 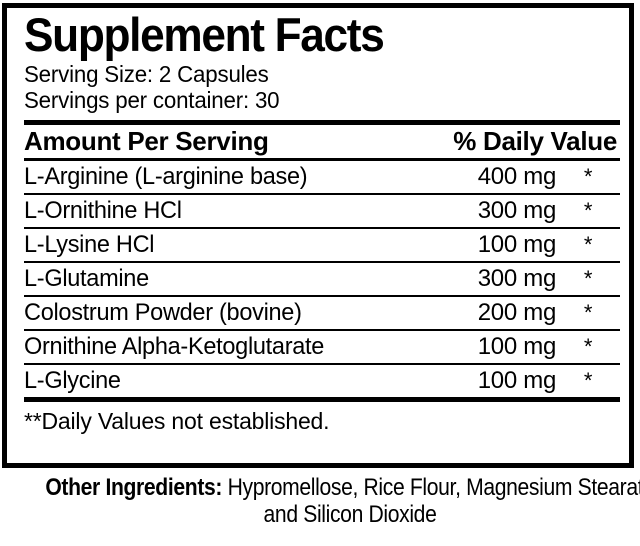 What do you see at coordinates (174, 346) in the screenshot?
I see `ingredient-name: Ornithine Alpha-Ketoglutarate` at bounding box center [174, 346].